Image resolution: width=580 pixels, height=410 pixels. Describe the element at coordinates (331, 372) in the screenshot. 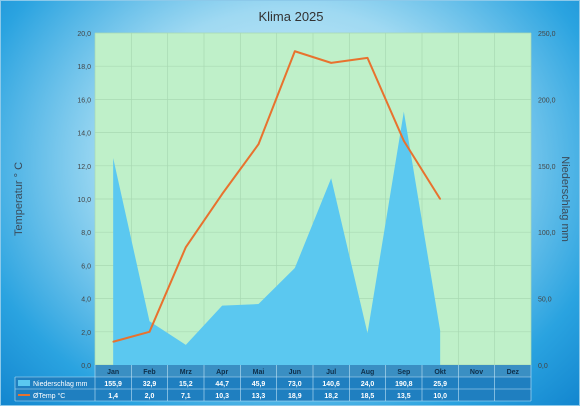

I see `x-tick-label: Jul` at that location.